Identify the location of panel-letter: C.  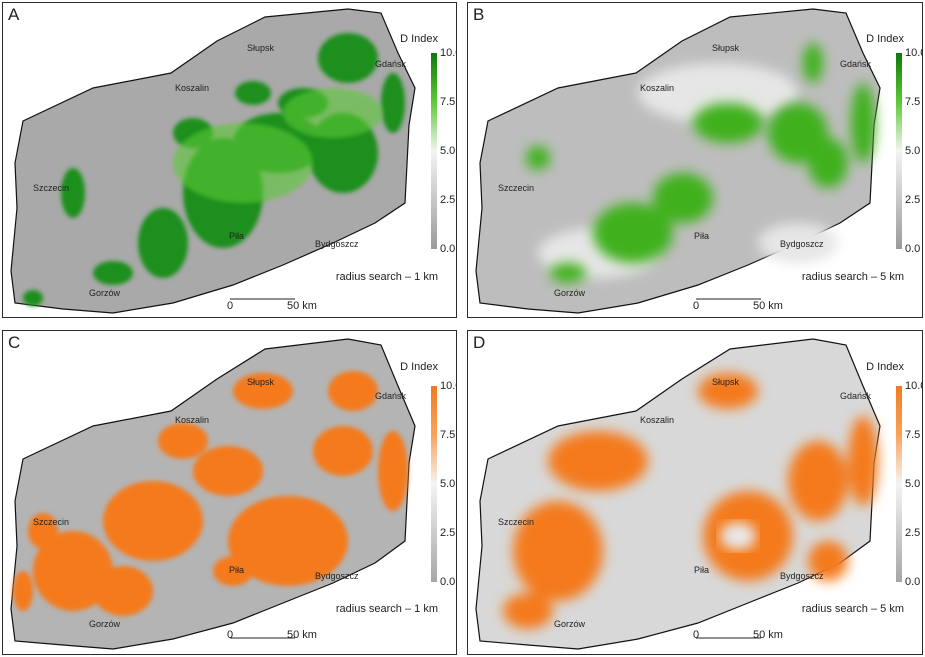
(14, 342).